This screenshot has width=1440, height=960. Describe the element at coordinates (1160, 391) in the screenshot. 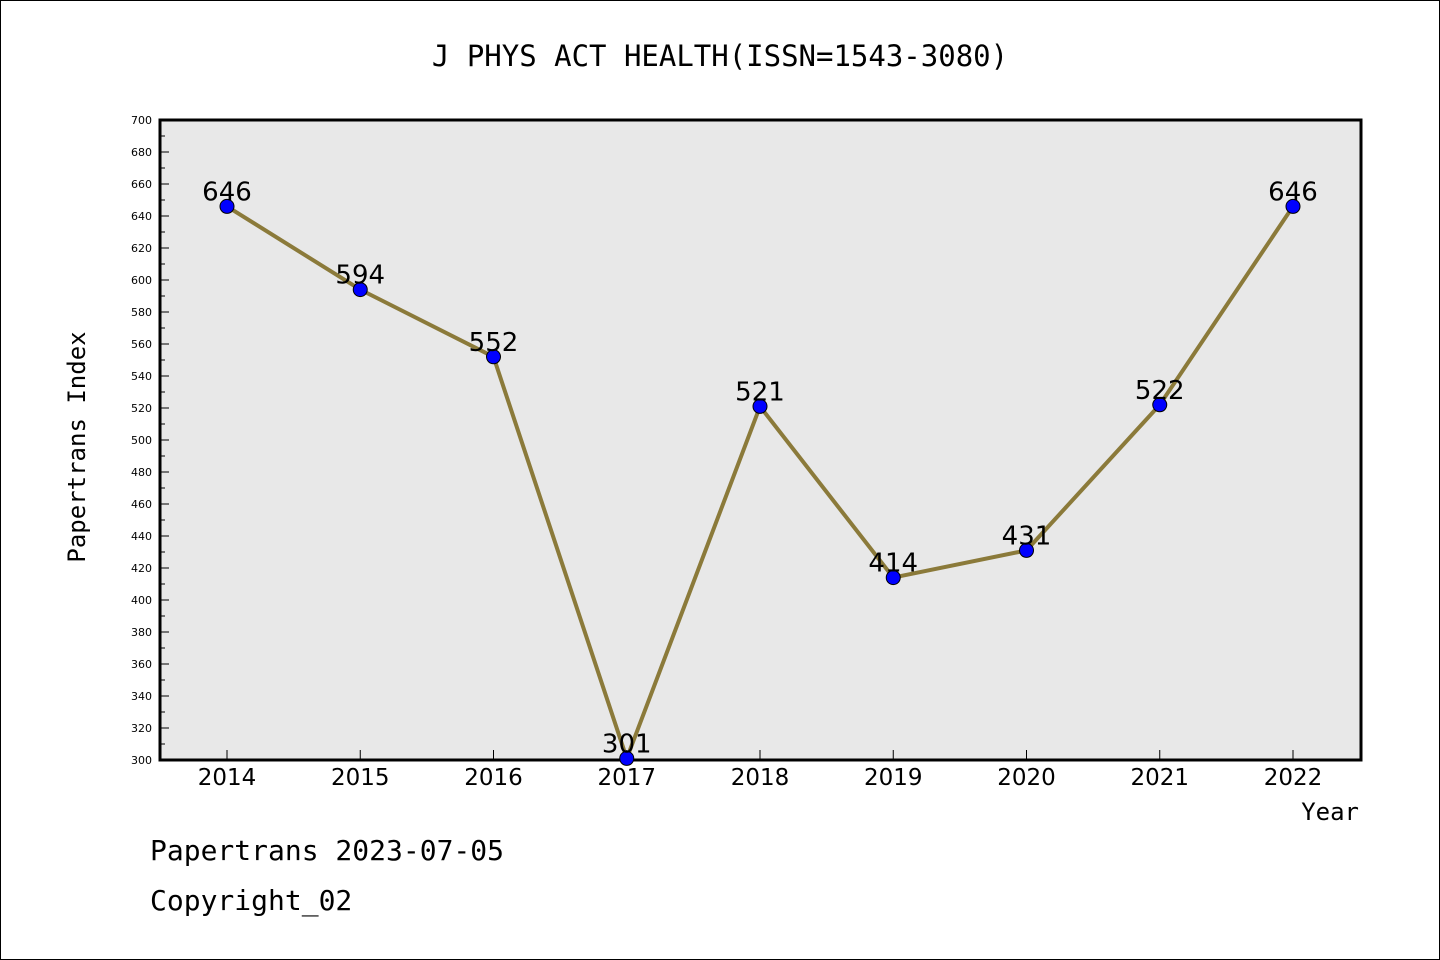

I see `data-label: 522` at that location.